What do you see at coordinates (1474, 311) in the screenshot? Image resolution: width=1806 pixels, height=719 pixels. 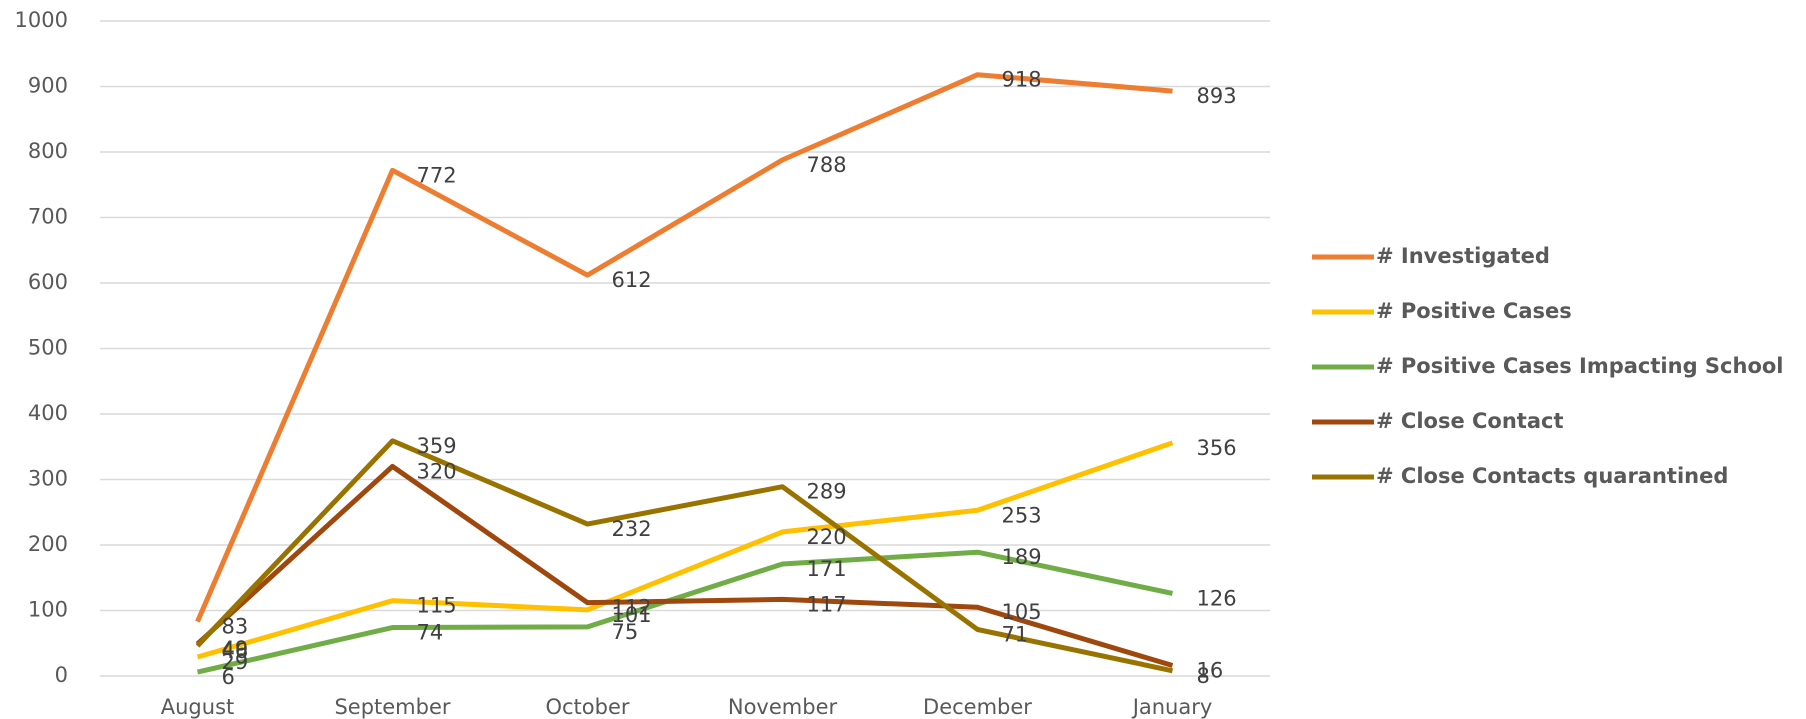 I see `legend-label: # Positive Cases` at bounding box center [1474, 311].